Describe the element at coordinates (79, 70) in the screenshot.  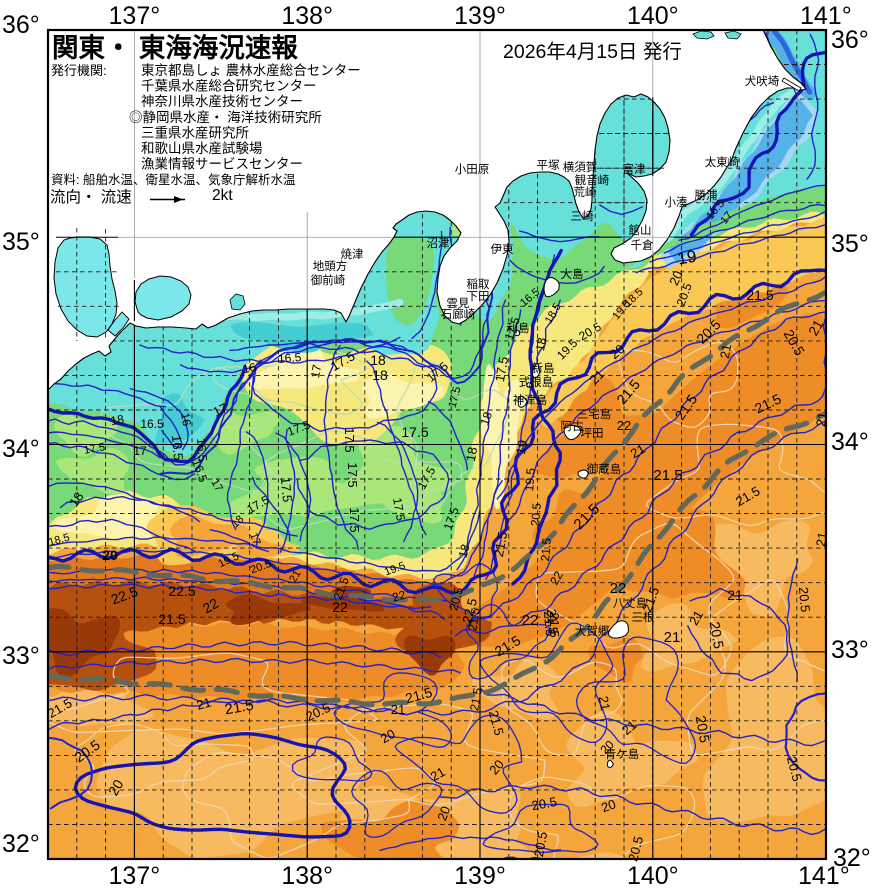
I see `svg-text: 発行機関:` at that location.